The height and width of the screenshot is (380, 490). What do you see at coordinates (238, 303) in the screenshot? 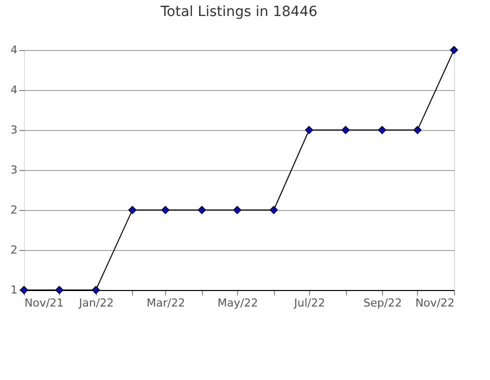
I see `x-tick-label: May/22` at bounding box center [238, 303].